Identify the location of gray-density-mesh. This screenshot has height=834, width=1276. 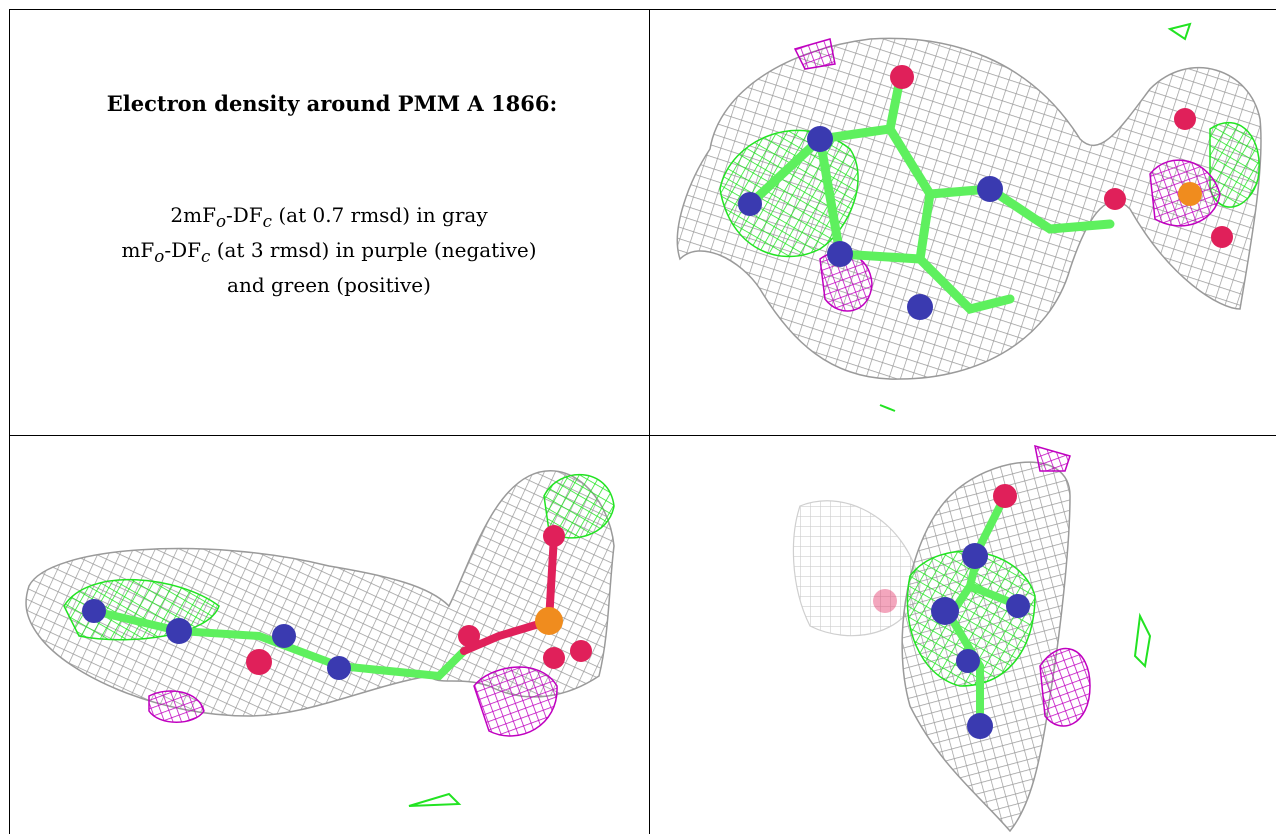
(320, 593).